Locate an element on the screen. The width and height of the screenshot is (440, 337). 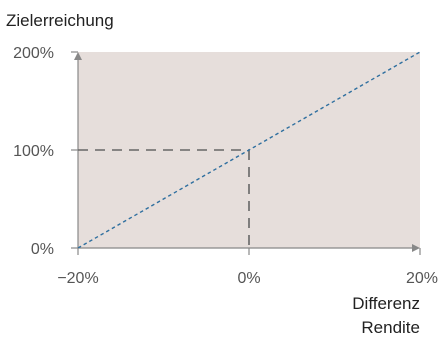
y-tick-label: 100% is located at coordinates (33, 151).